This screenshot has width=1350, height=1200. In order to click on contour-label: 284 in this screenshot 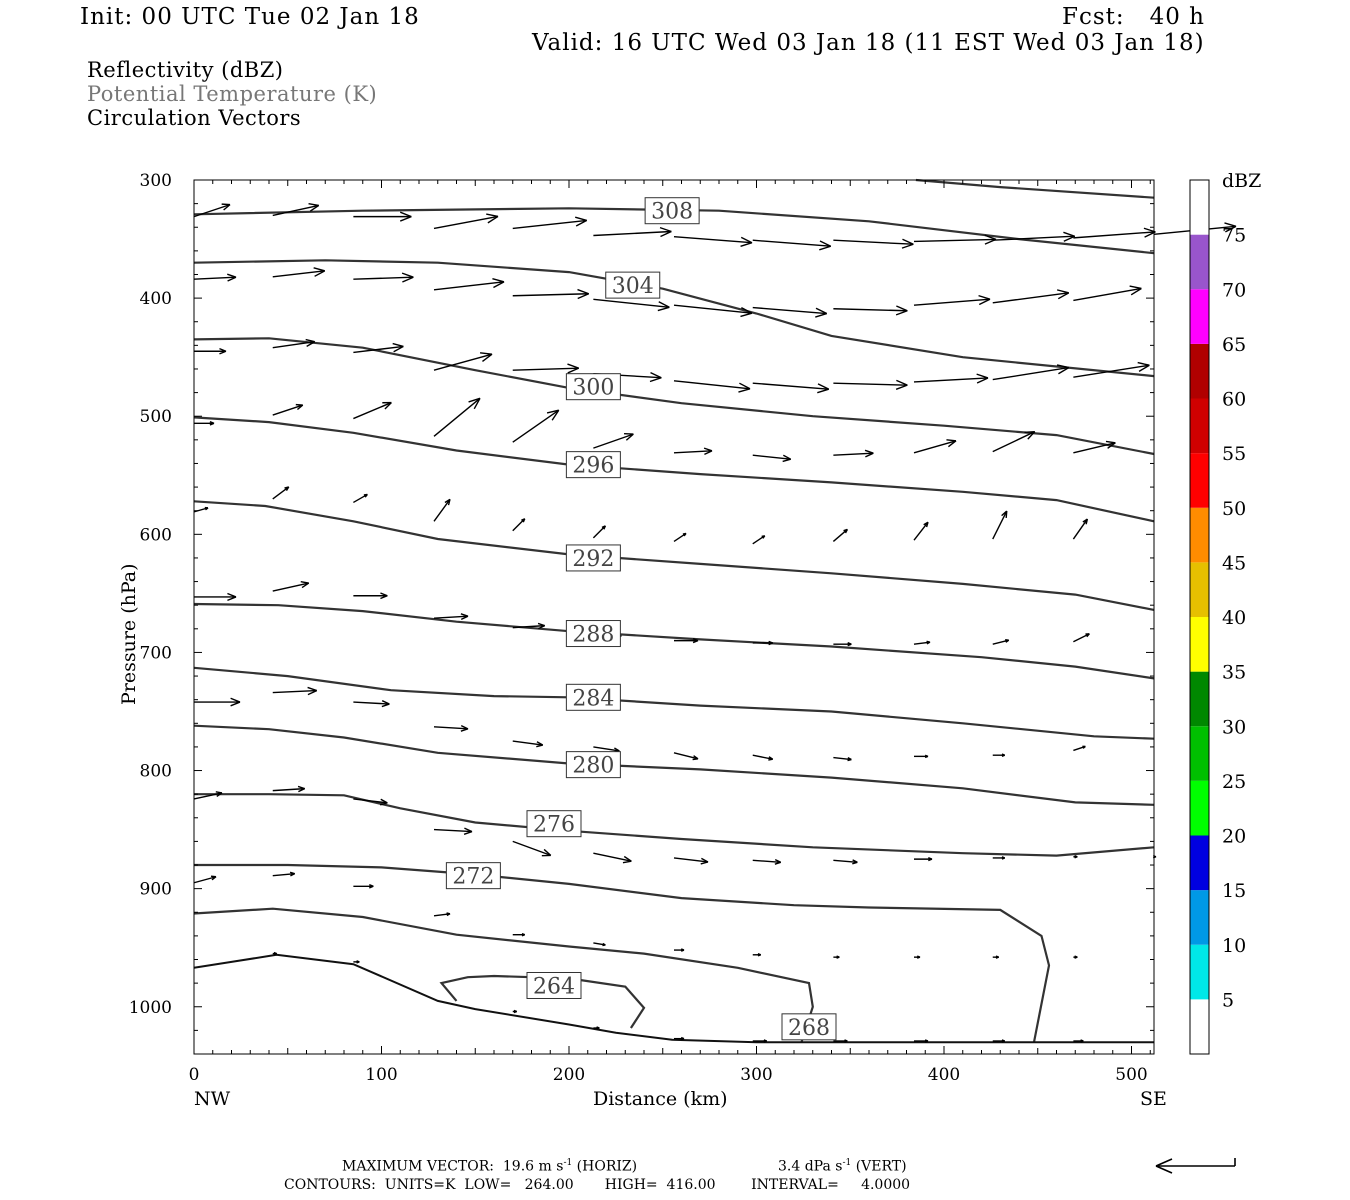, I will do `click(593, 698)`.